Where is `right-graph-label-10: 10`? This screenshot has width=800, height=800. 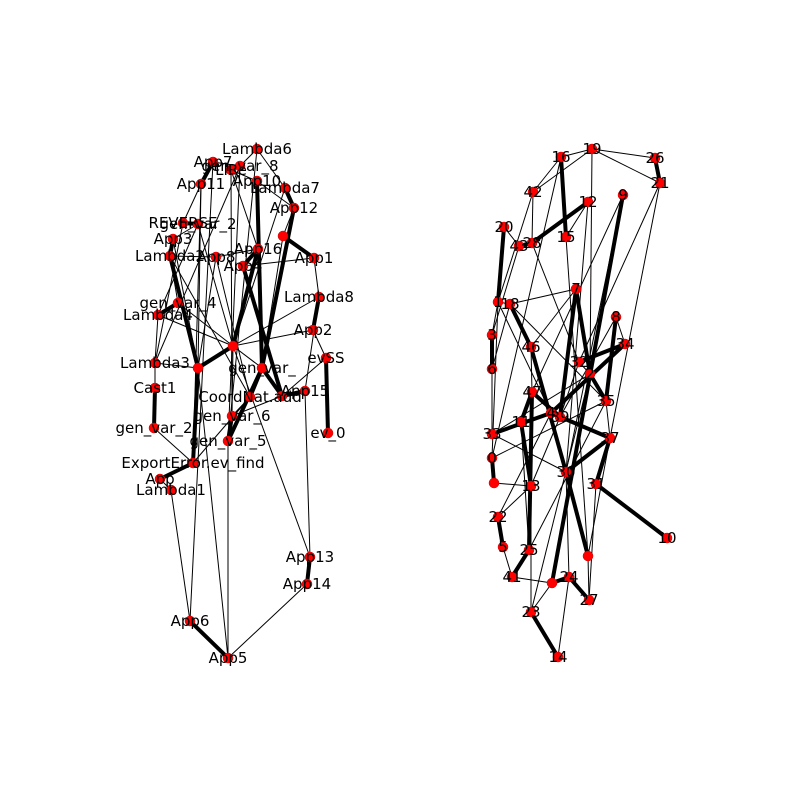 right-graph-label-10: 10 is located at coordinates (666, 538).